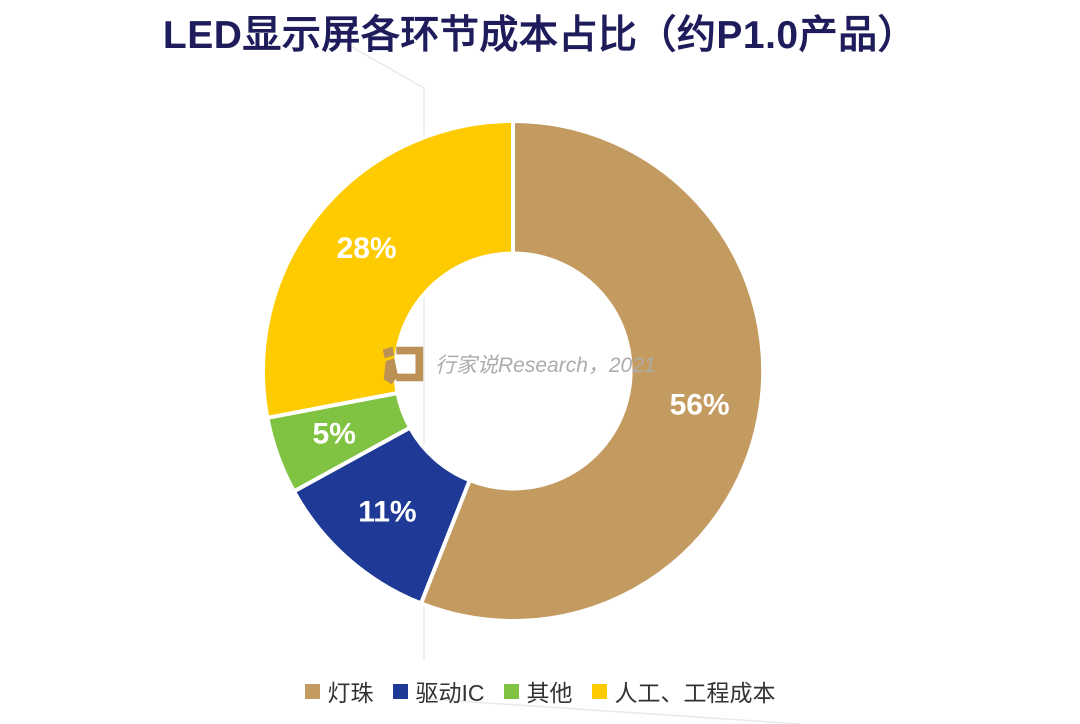 This screenshot has height=724, width=1080. What do you see at coordinates (540, 35) in the screenshot?
I see `chart-title: LED显示屏各环节成本占比（约P1.0产品）` at bounding box center [540, 35].